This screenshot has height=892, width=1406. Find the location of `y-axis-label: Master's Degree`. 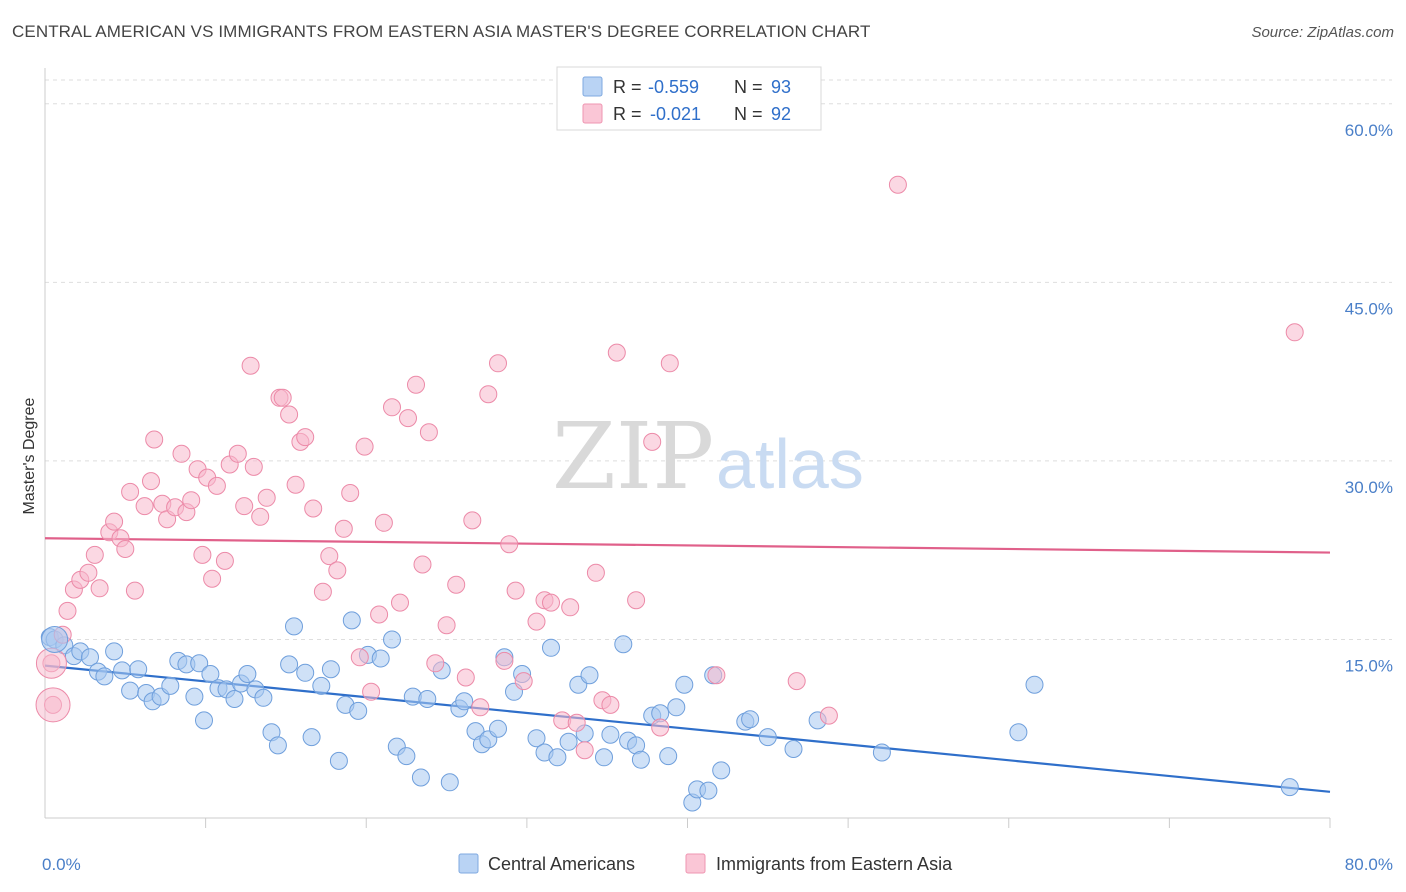

y-axis-label: Master's Degree is located at coordinates (29, 455).